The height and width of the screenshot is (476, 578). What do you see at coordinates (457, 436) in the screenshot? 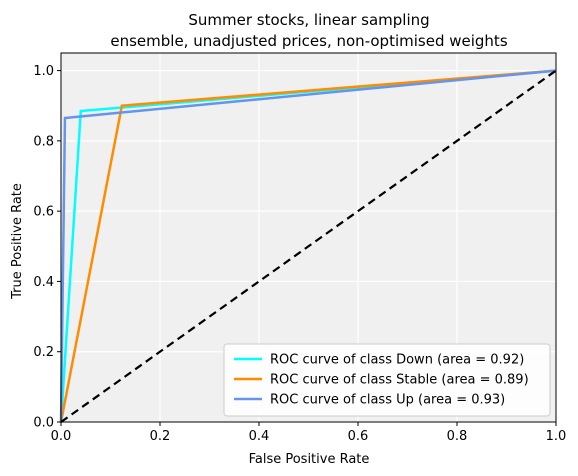
I see `x-tick-label: 0.8` at bounding box center [457, 436].